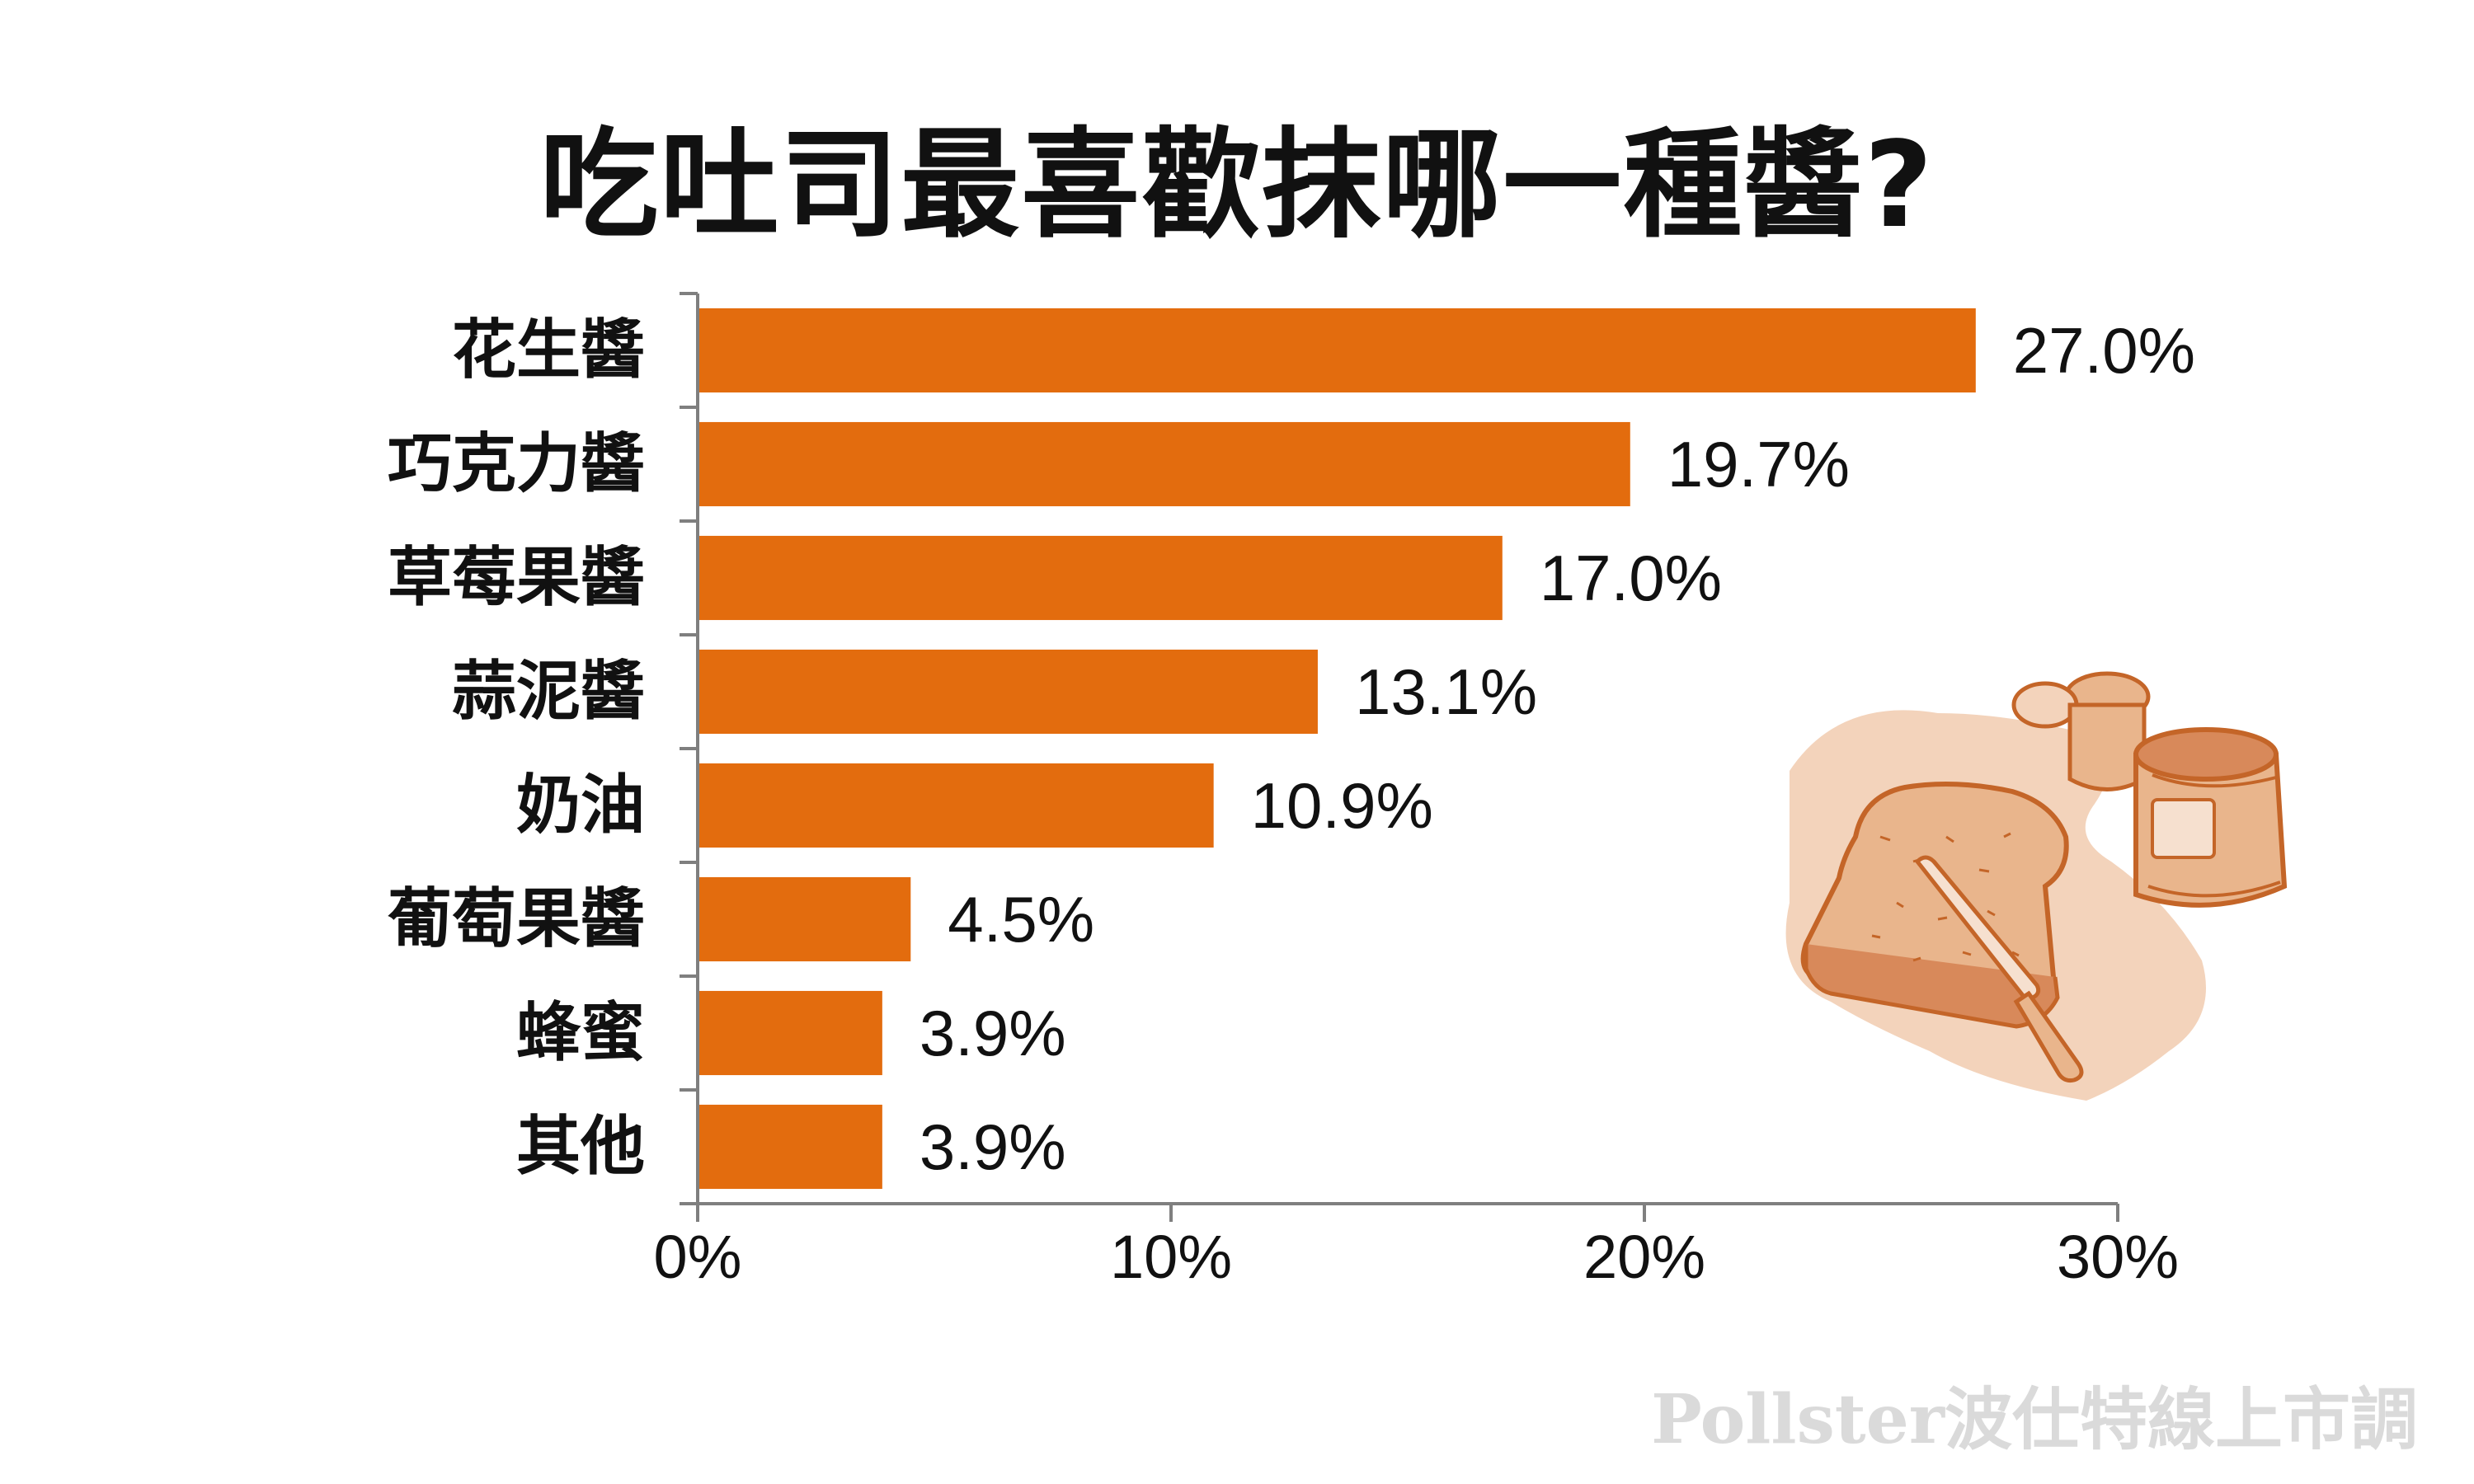 The width and height of the screenshot is (2474, 1484). I want to click on x-tick-label: 10%, so click(1171, 1257).